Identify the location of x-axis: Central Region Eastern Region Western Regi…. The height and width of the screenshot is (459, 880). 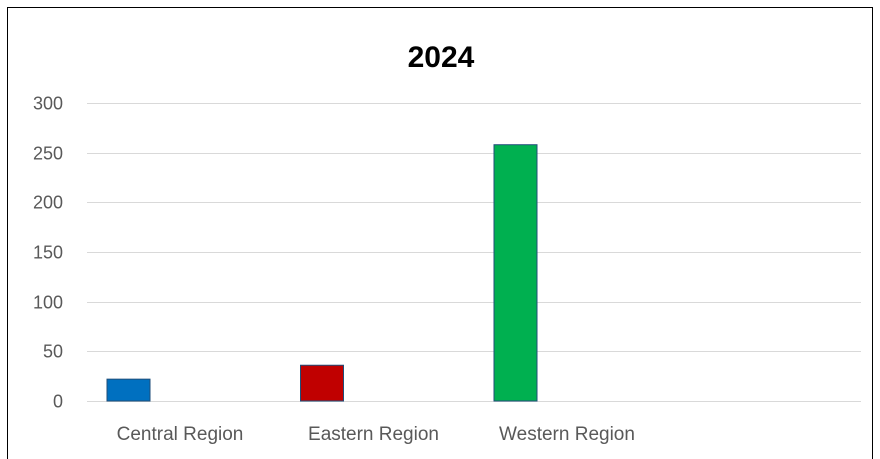
(376, 434).